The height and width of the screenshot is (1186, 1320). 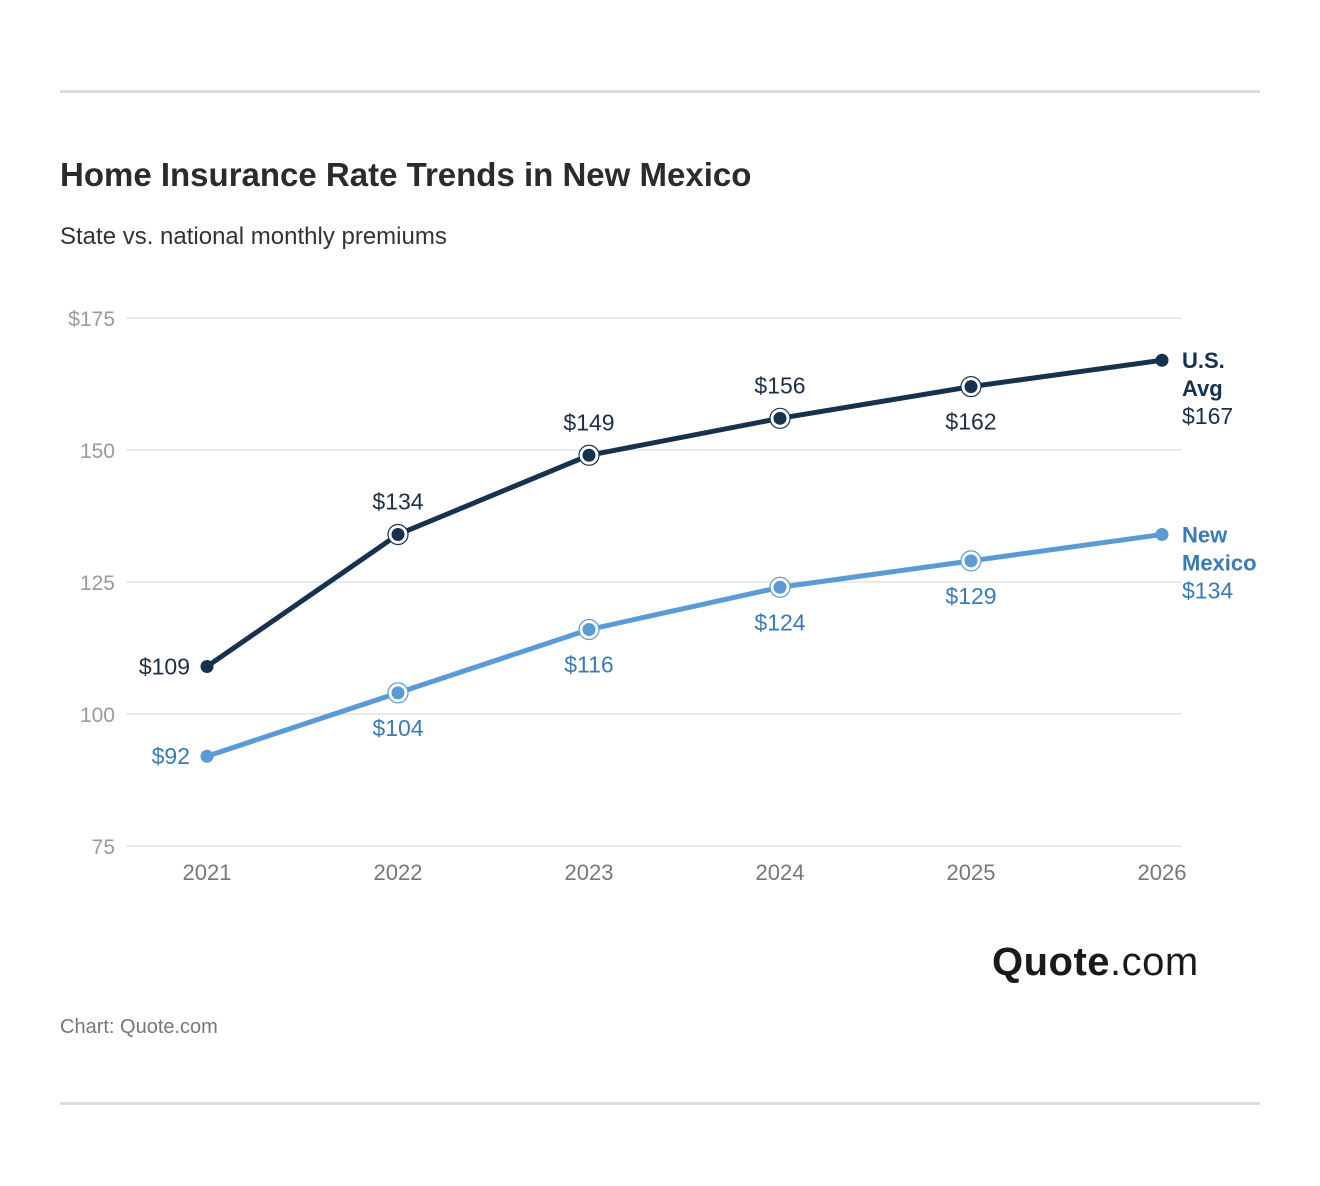 I want to click on quote-com-logo: Quote.com, so click(x=1095, y=962).